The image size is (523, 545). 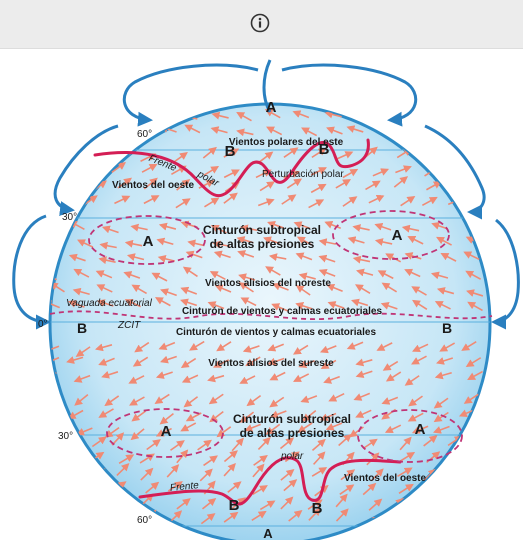 What do you see at coordinates (286, 142) in the screenshot?
I see `label-polar-easterlies: Vientos polares del este` at bounding box center [286, 142].